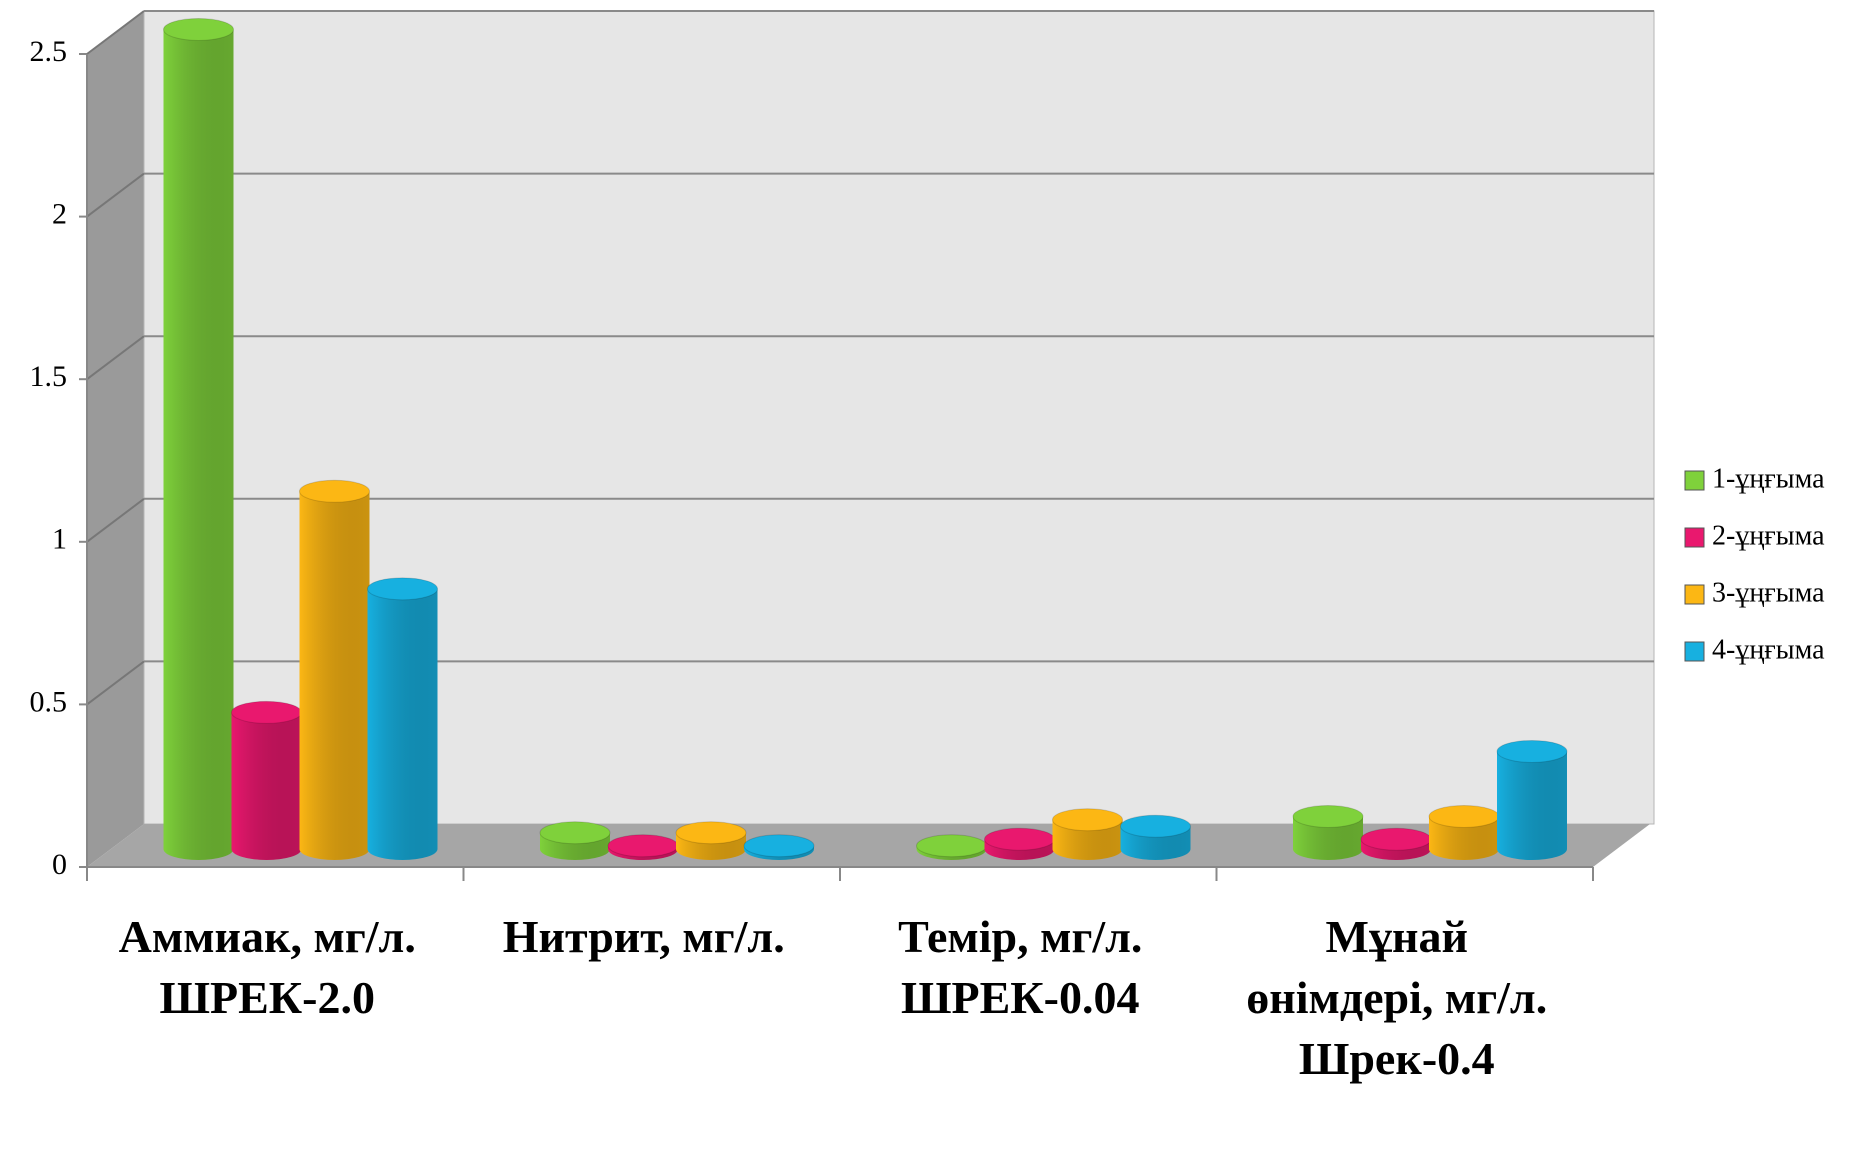 This screenshot has width=1849, height=1165. Describe the element at coordinates (59, 864) in the screenshot. I see `y-tick-label: 0` at that location.